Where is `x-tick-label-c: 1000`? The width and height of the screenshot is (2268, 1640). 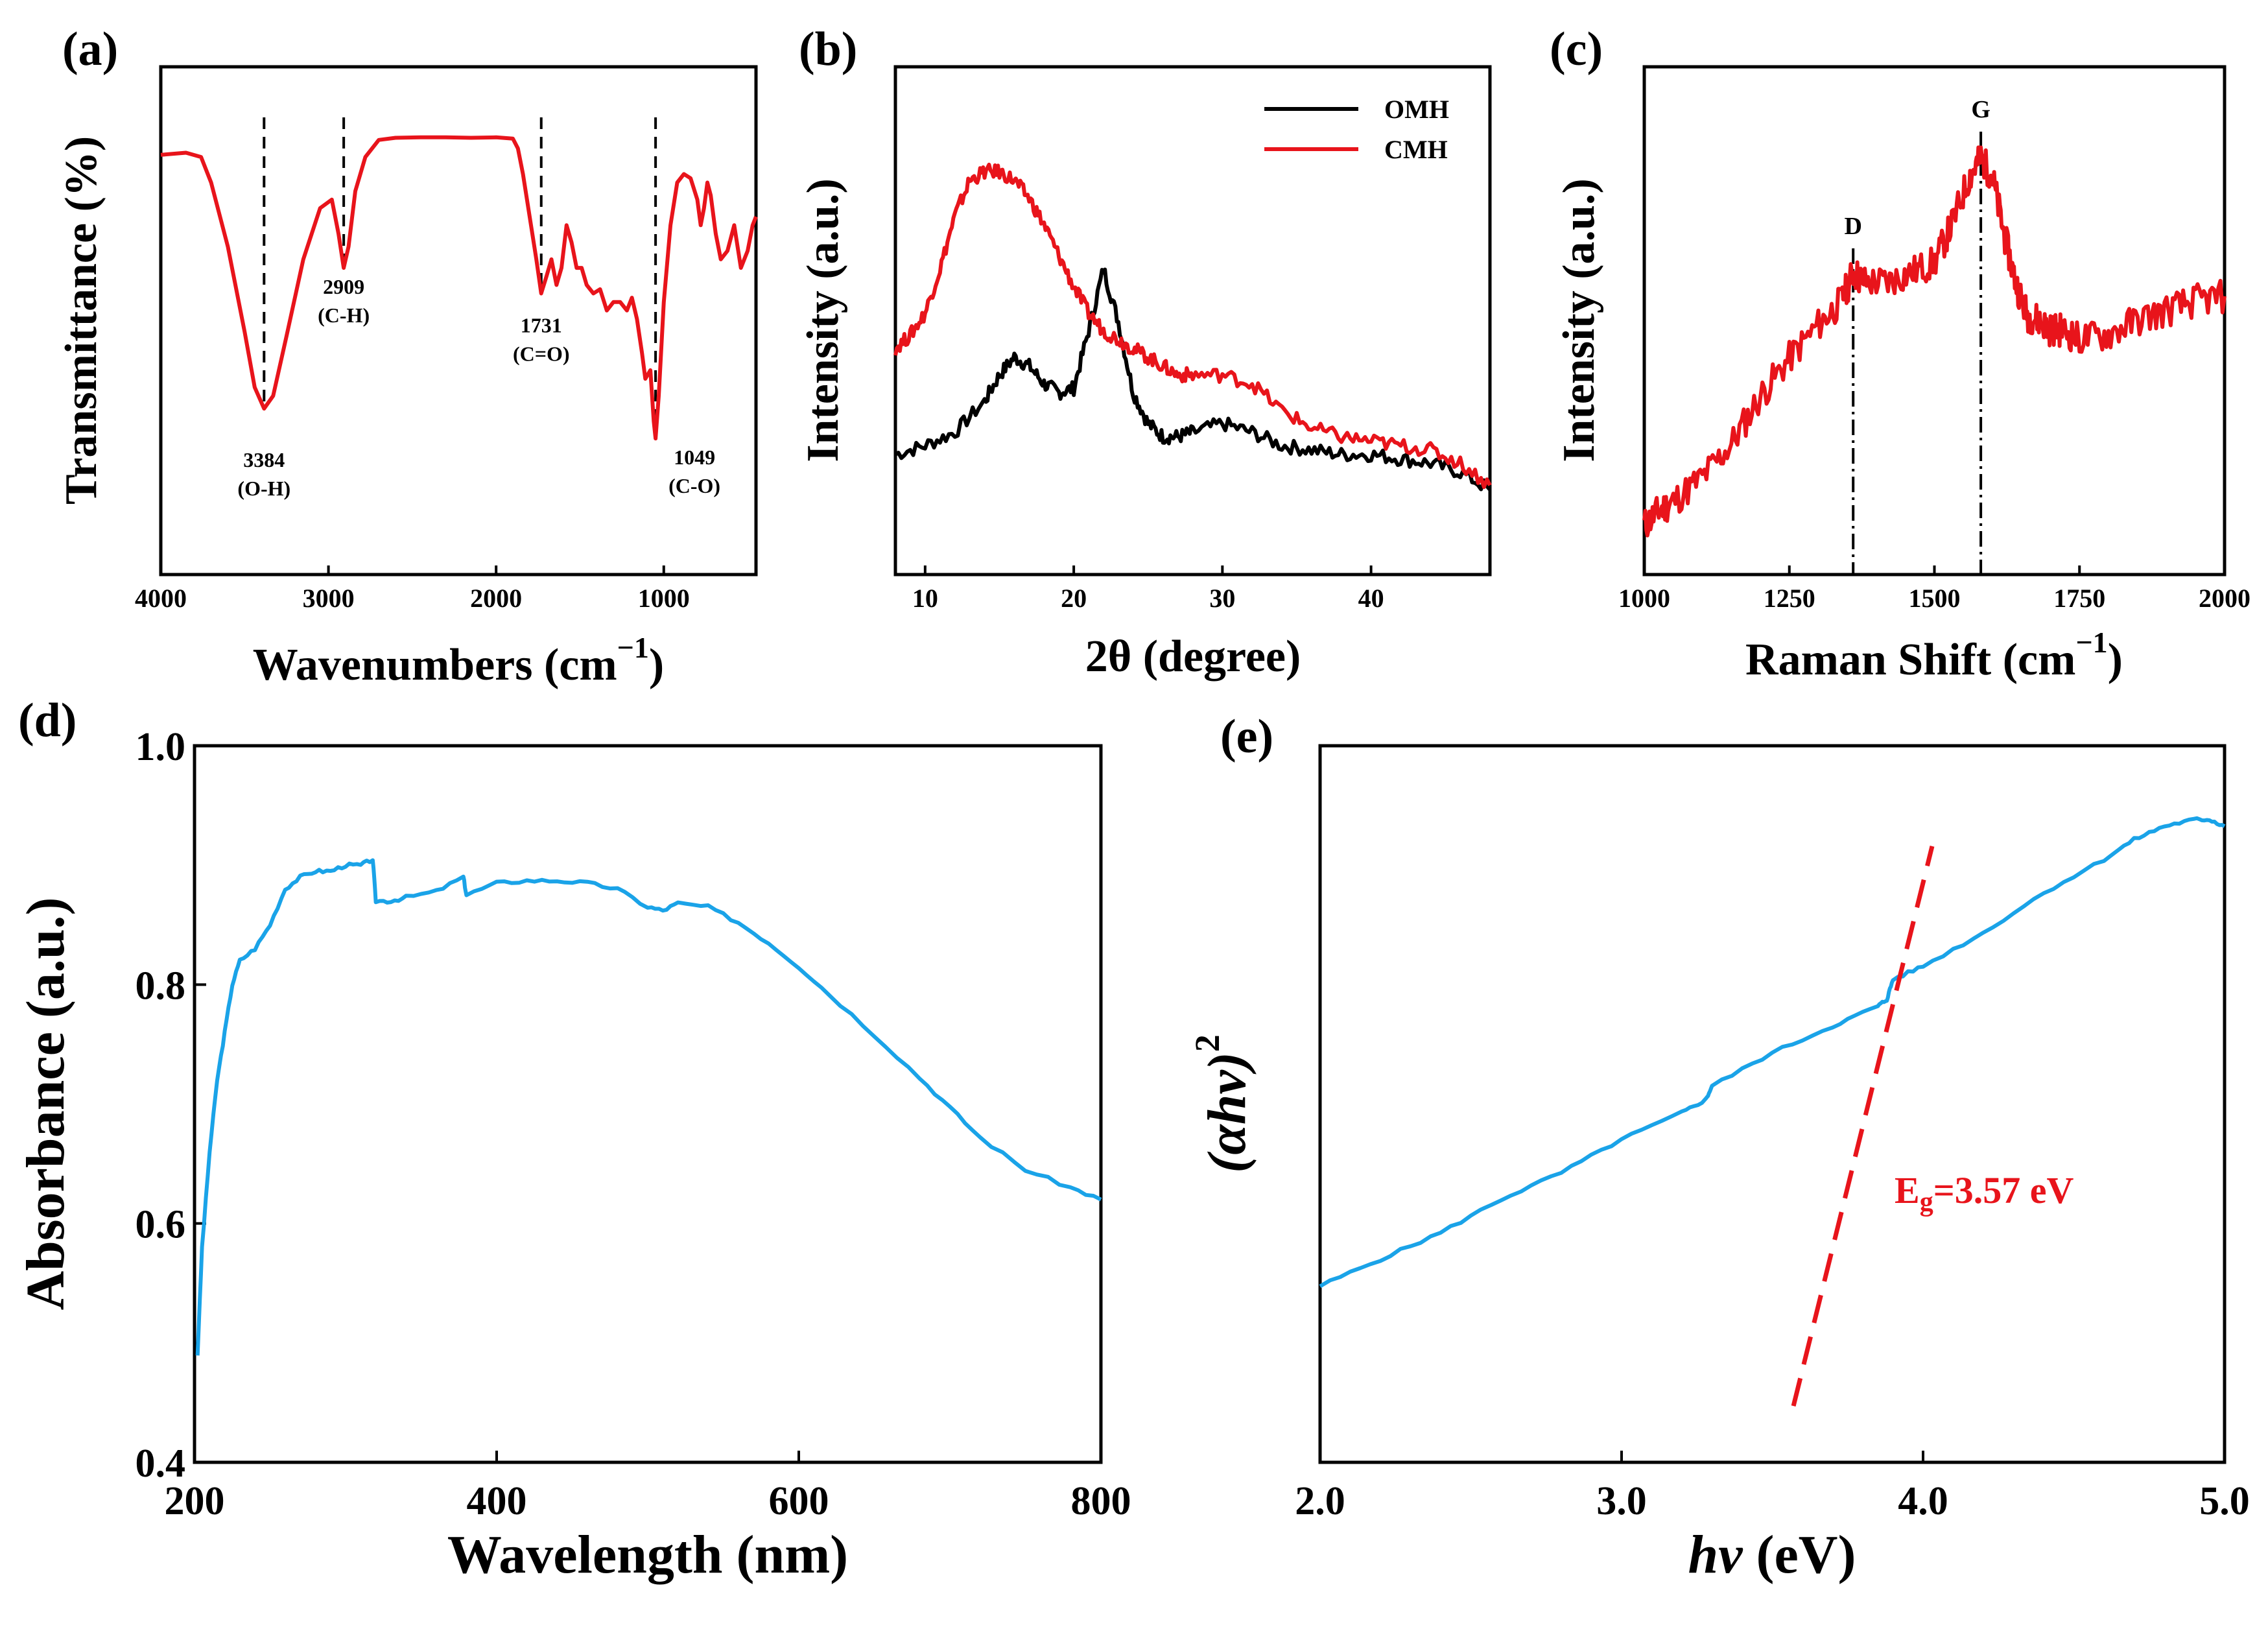
x-tick-label-c: 1000 is located at coordinates (1644, 598).